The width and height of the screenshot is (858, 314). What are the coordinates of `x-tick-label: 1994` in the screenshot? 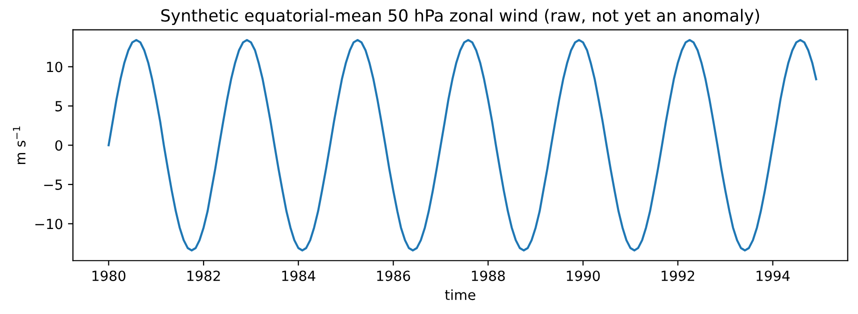 It's located at (773, 276).